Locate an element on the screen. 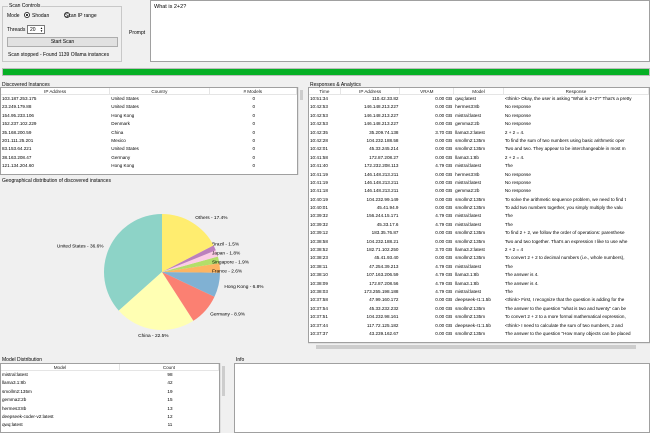  response-cell: llama3.1:8b is located at coordinates (467, 157).